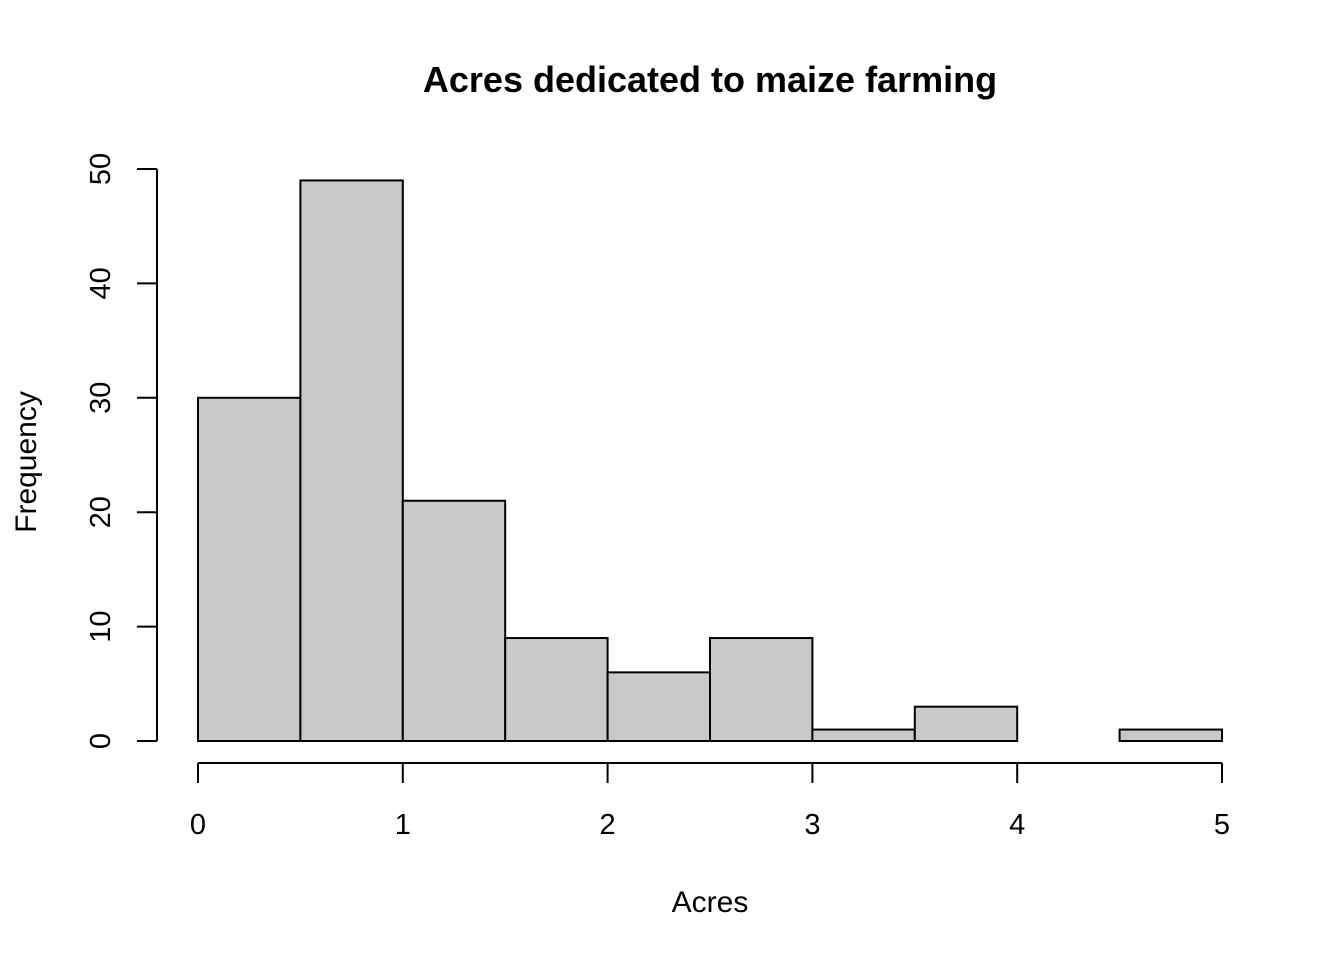  What do you see at coordinates (710, 79) in the screenshot?
I see `chart-title: Acres dedicated to maize farming` at bounding box center [710, 79].